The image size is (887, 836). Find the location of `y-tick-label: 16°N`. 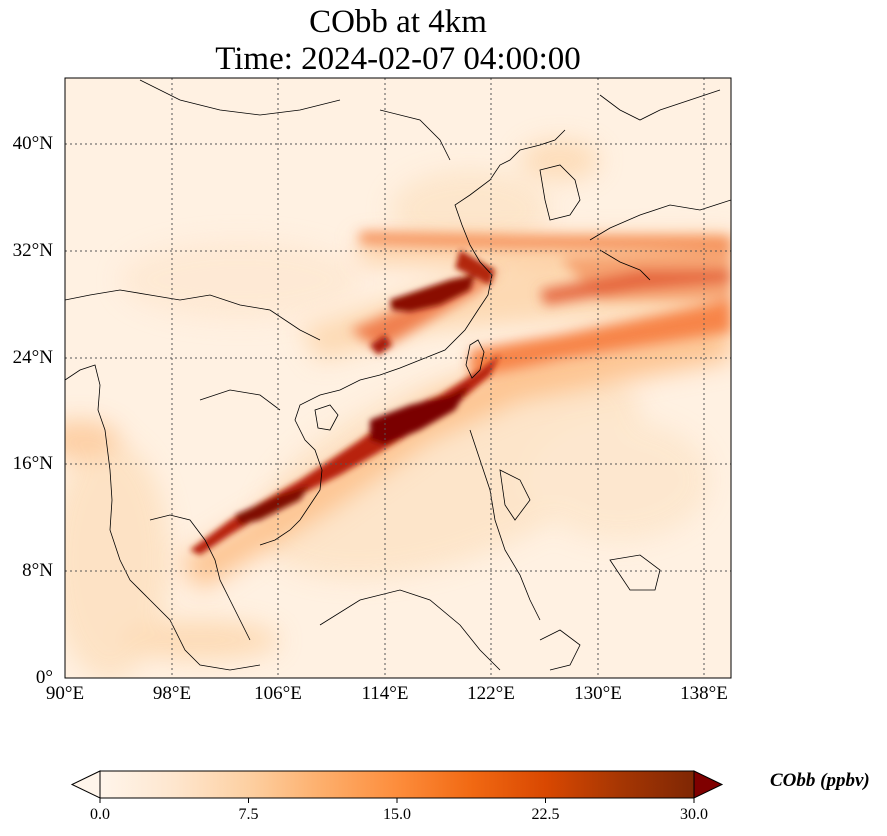

y-tick-label: 16°N is located at coordinates (32, 463).